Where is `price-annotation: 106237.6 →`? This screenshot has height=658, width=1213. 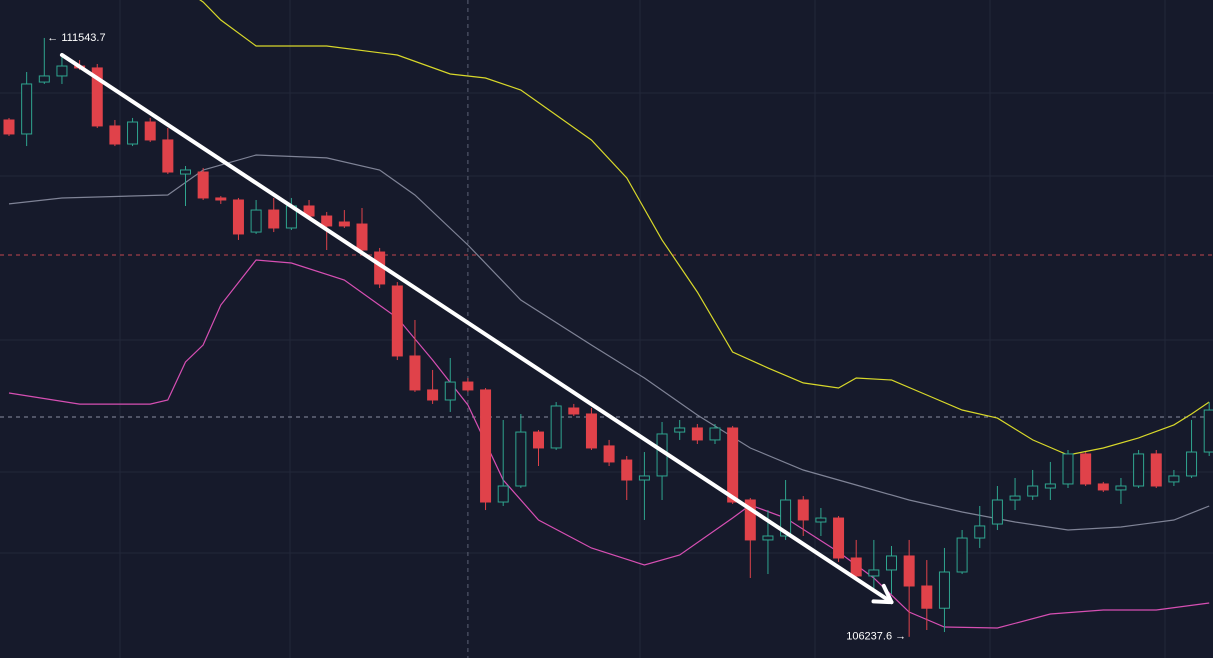
price-annotation: 106237.6 → is located at coordinates (876, 637).